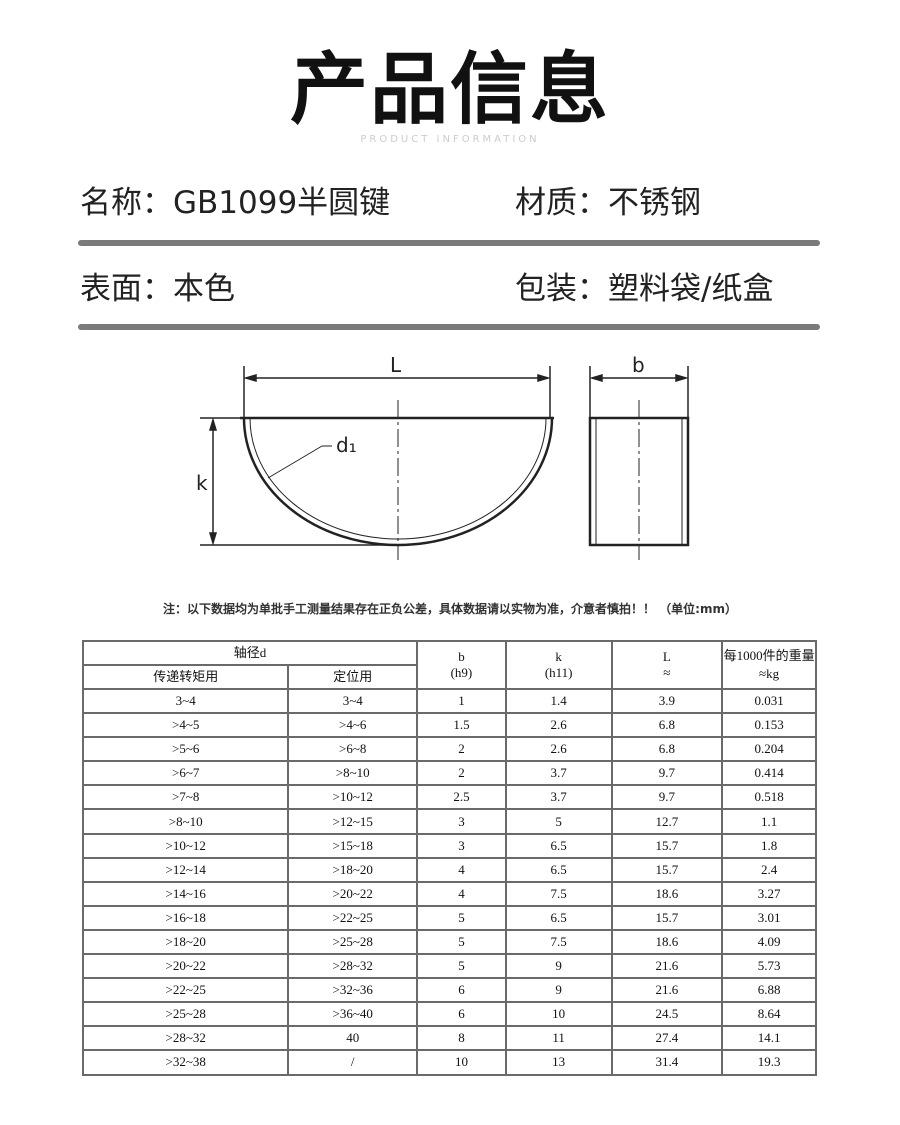 The image size is (900, 1125). I want to click on header-L-label: L, so click(666, 656).